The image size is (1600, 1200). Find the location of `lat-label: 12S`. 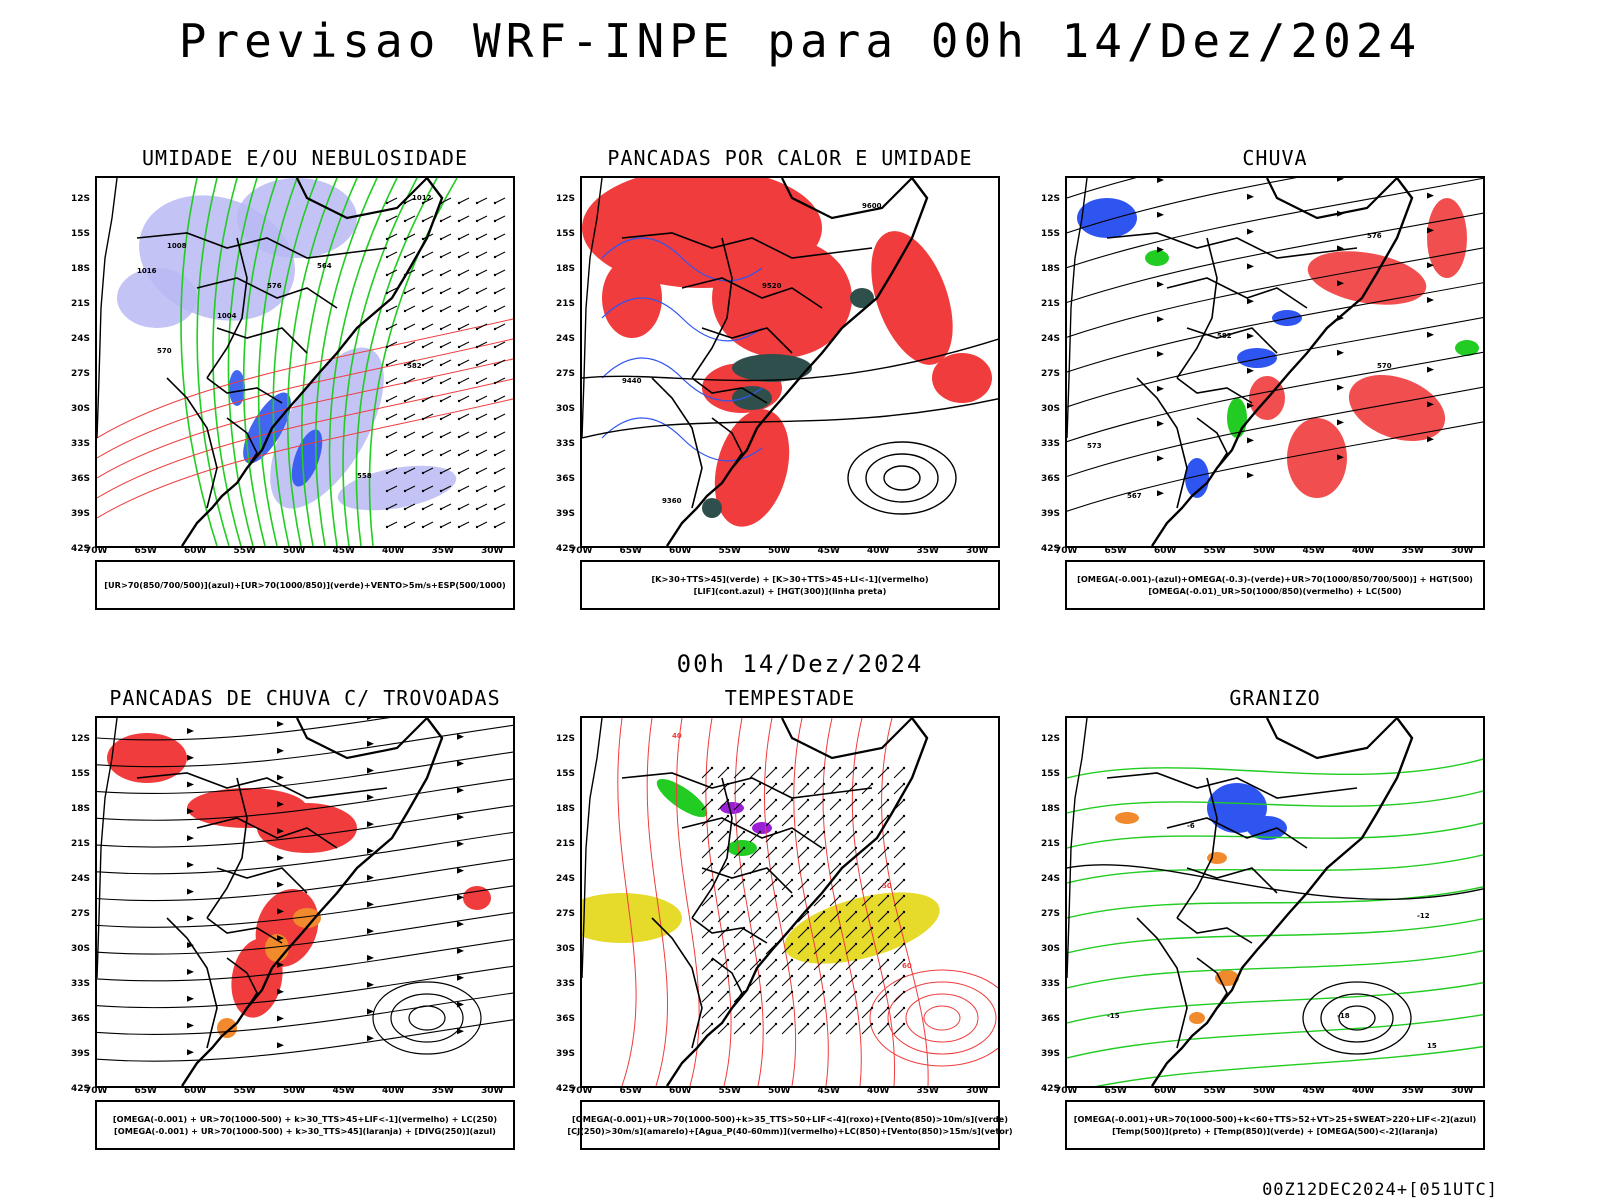

lat-label: 12S is located at coordinates (1051, 199).